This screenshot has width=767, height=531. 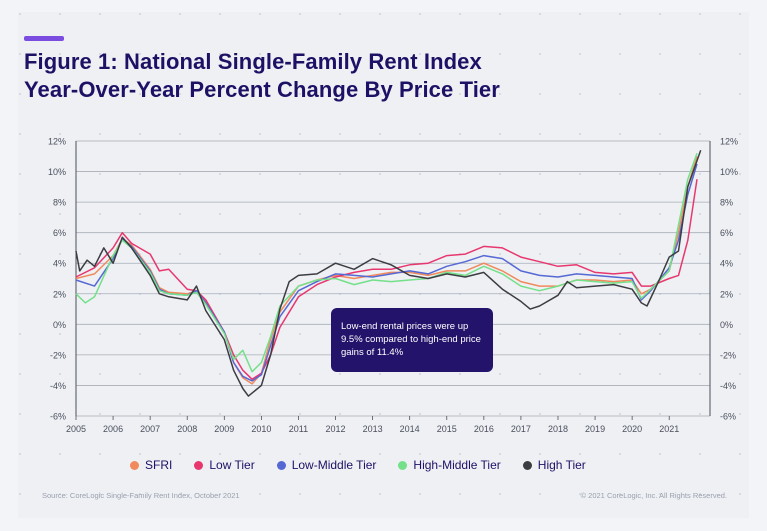 I want to click on y-tick-label-left: 6%, so click(x=59, y=233).